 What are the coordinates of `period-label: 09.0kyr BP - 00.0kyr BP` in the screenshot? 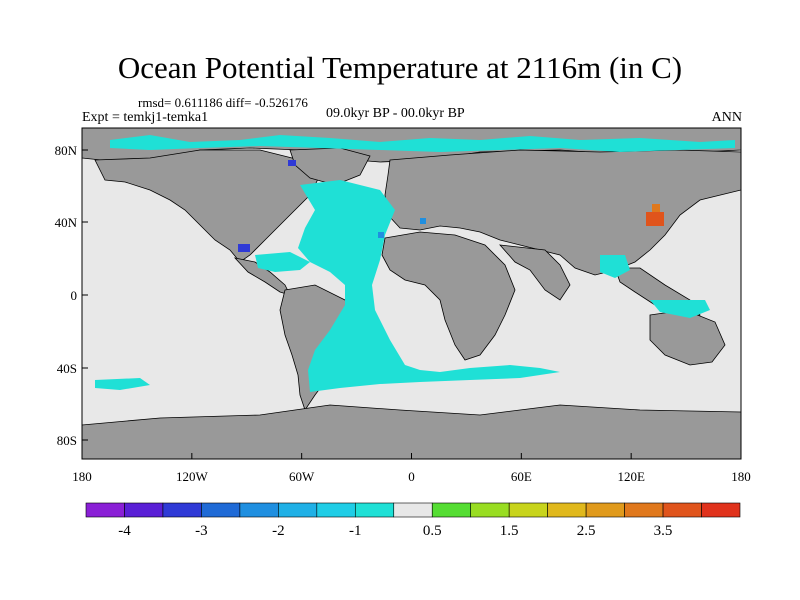 It's located at (395, 113).